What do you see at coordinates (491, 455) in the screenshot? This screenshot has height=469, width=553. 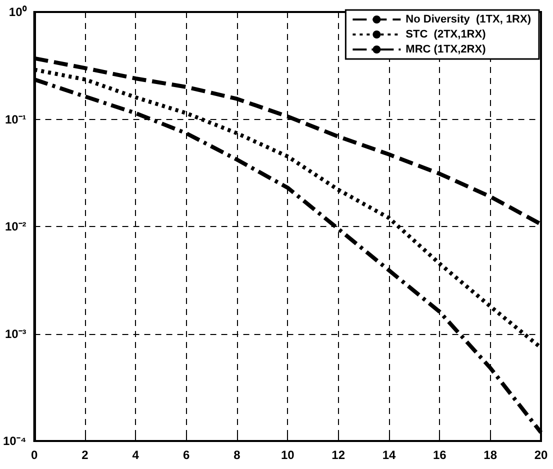 I see `x-tick-label: 18` at bounding box center [491, 455].